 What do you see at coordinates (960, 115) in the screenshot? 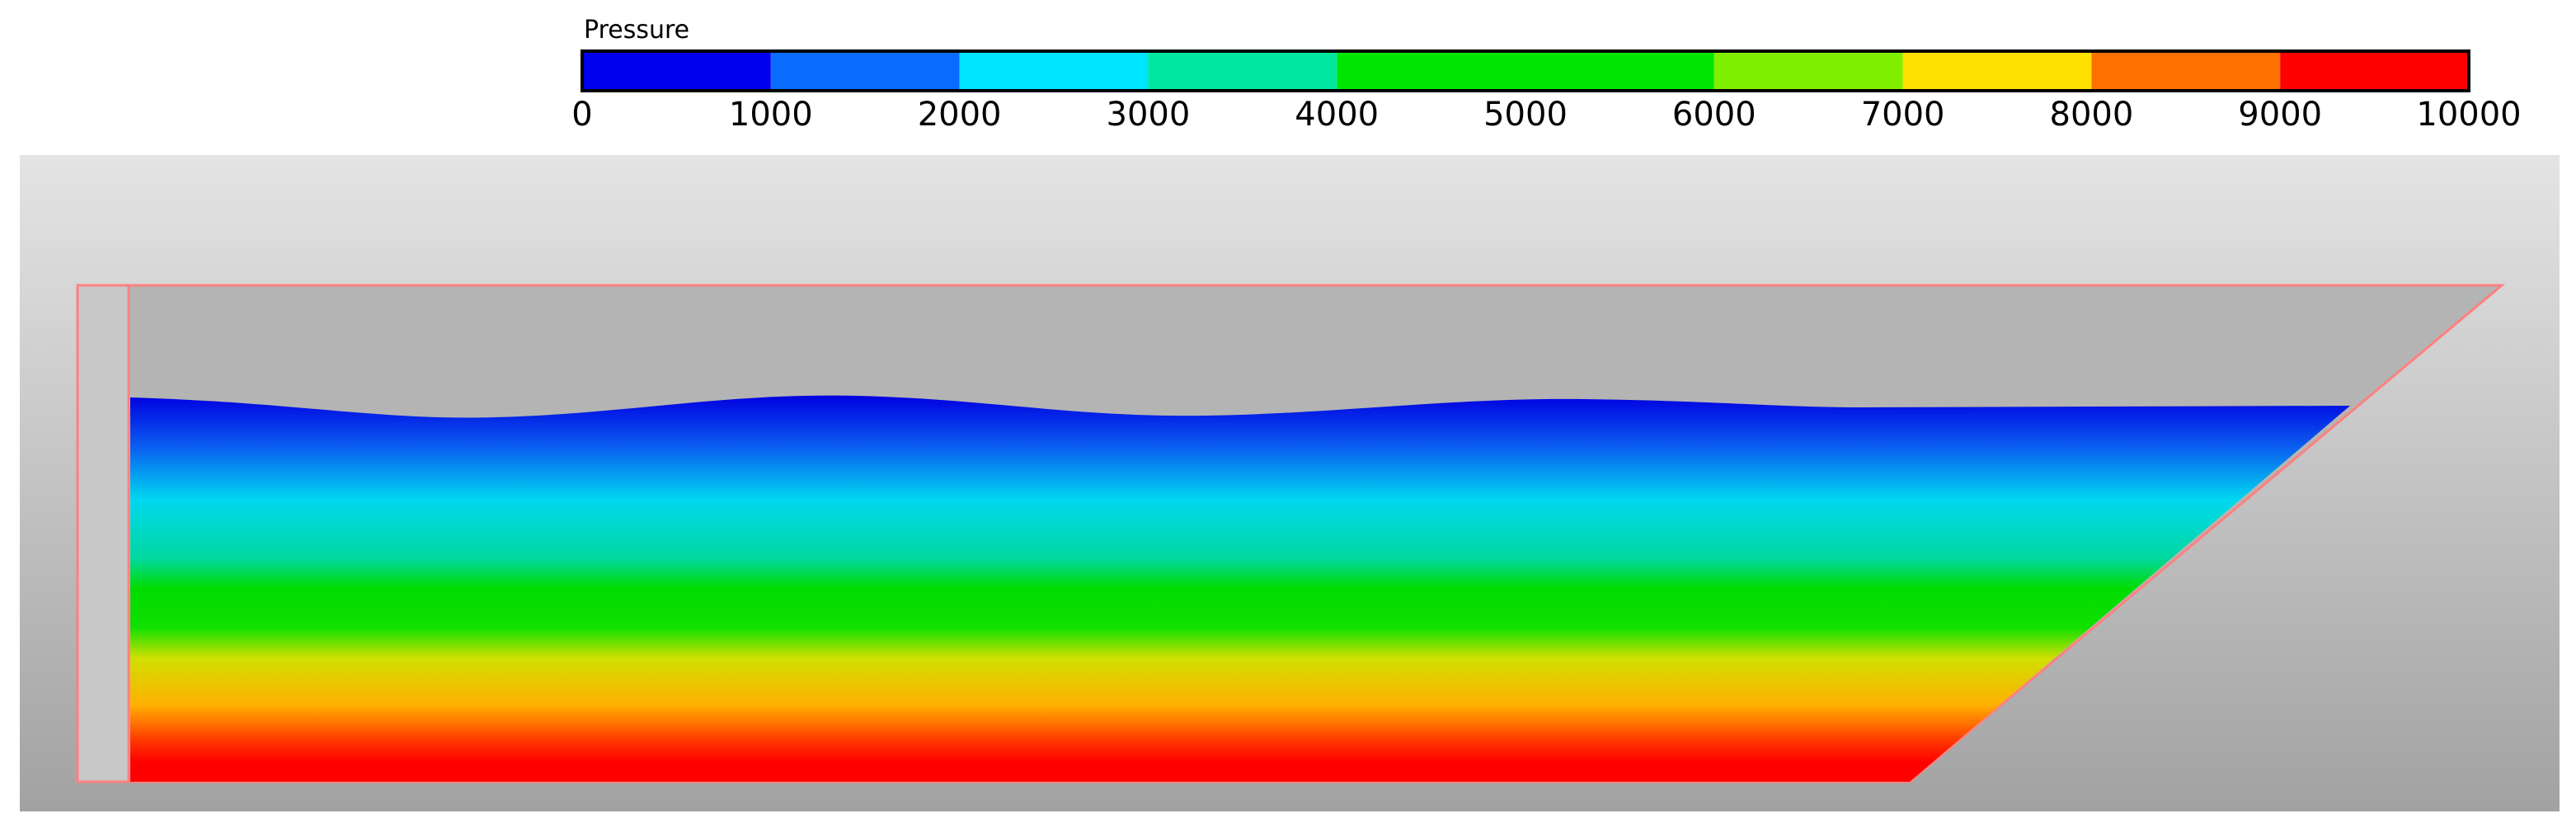
I see `tick-label: 2000` at bounding box center [960, 115].